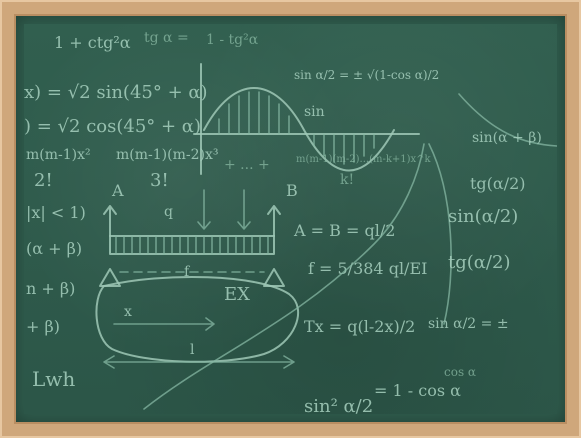 The image size is (581, 438). I want to click on formula-30: cos α, so click(460, 372).